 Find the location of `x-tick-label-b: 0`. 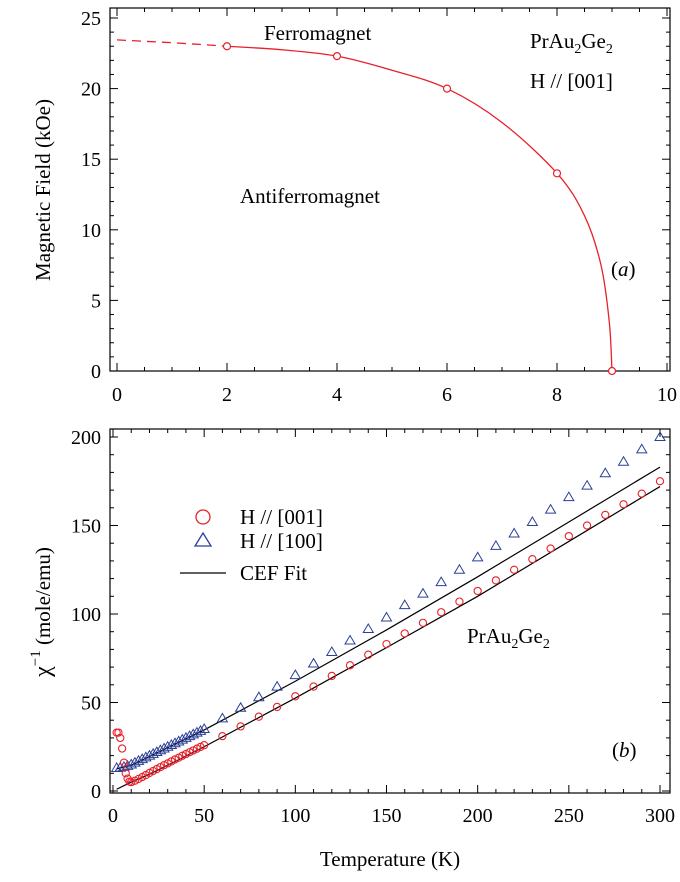

x-tick-label-b: 0 is located at coordinates (113, 816).